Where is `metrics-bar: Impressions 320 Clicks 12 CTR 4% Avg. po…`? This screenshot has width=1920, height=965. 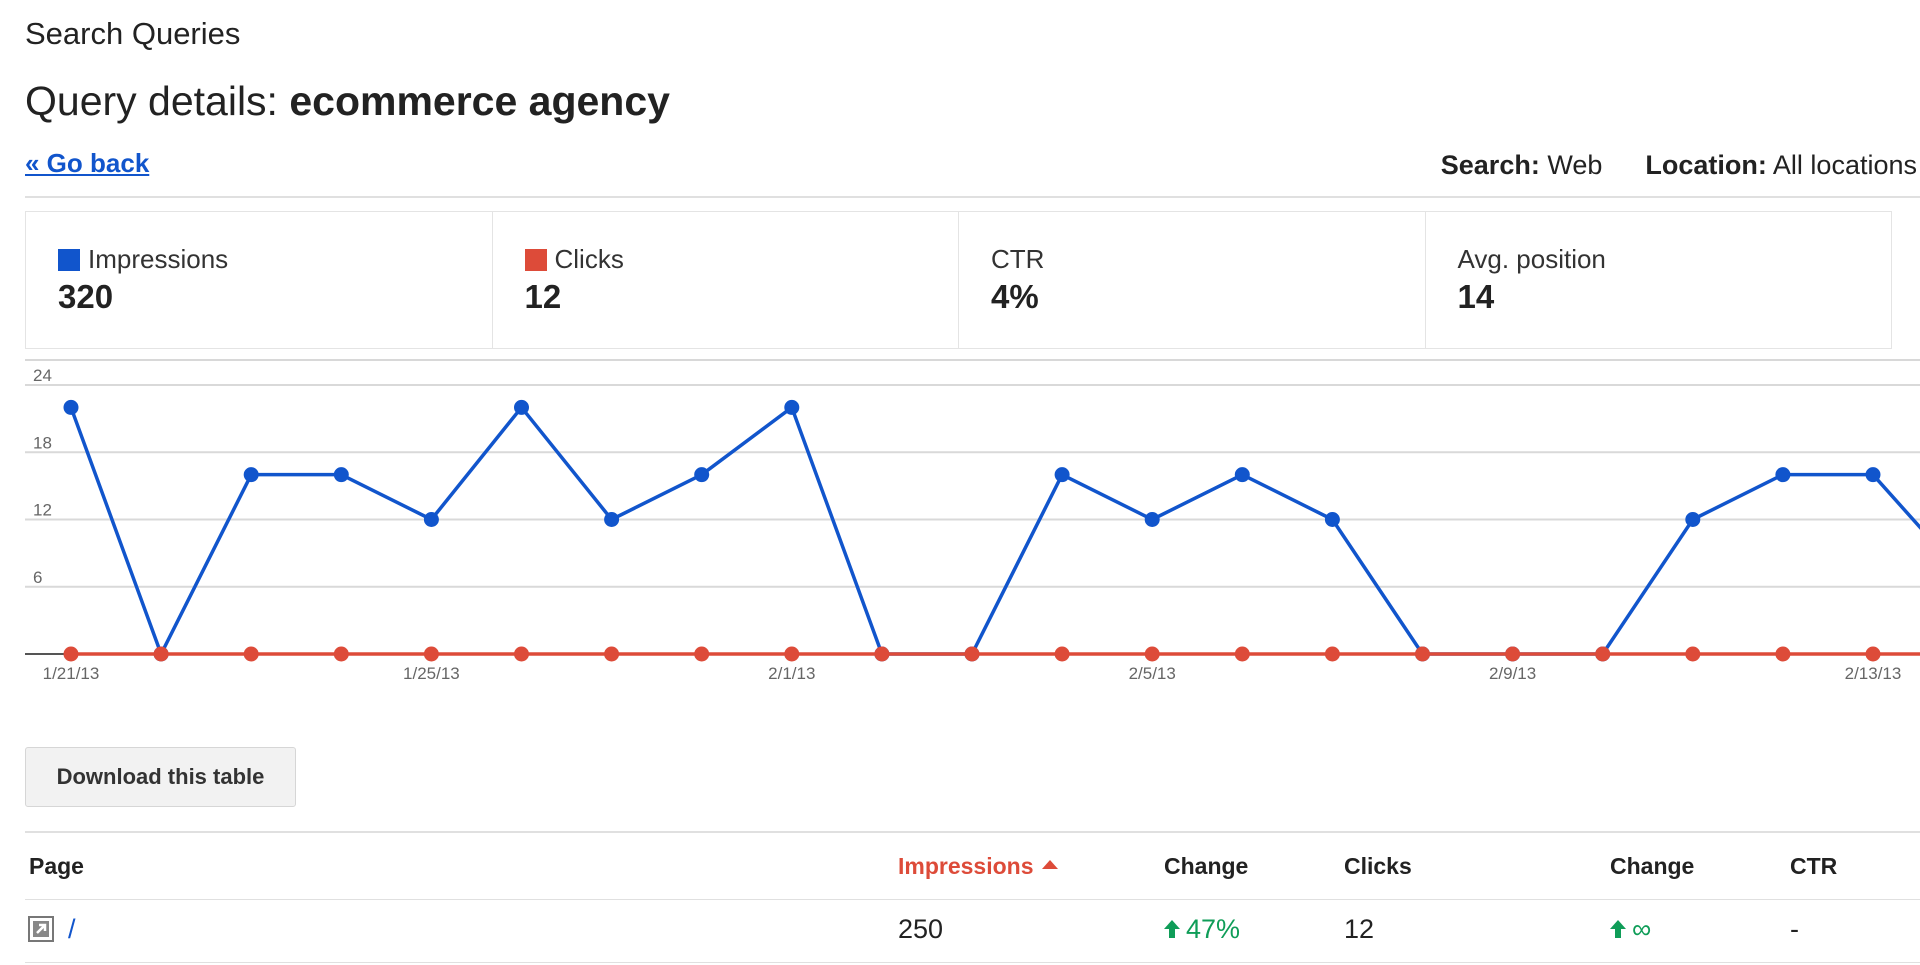
metrics-bar: Impressions 320 Clicks 12 CTR 4% Avg. po… is located at coordinates (958, 280).